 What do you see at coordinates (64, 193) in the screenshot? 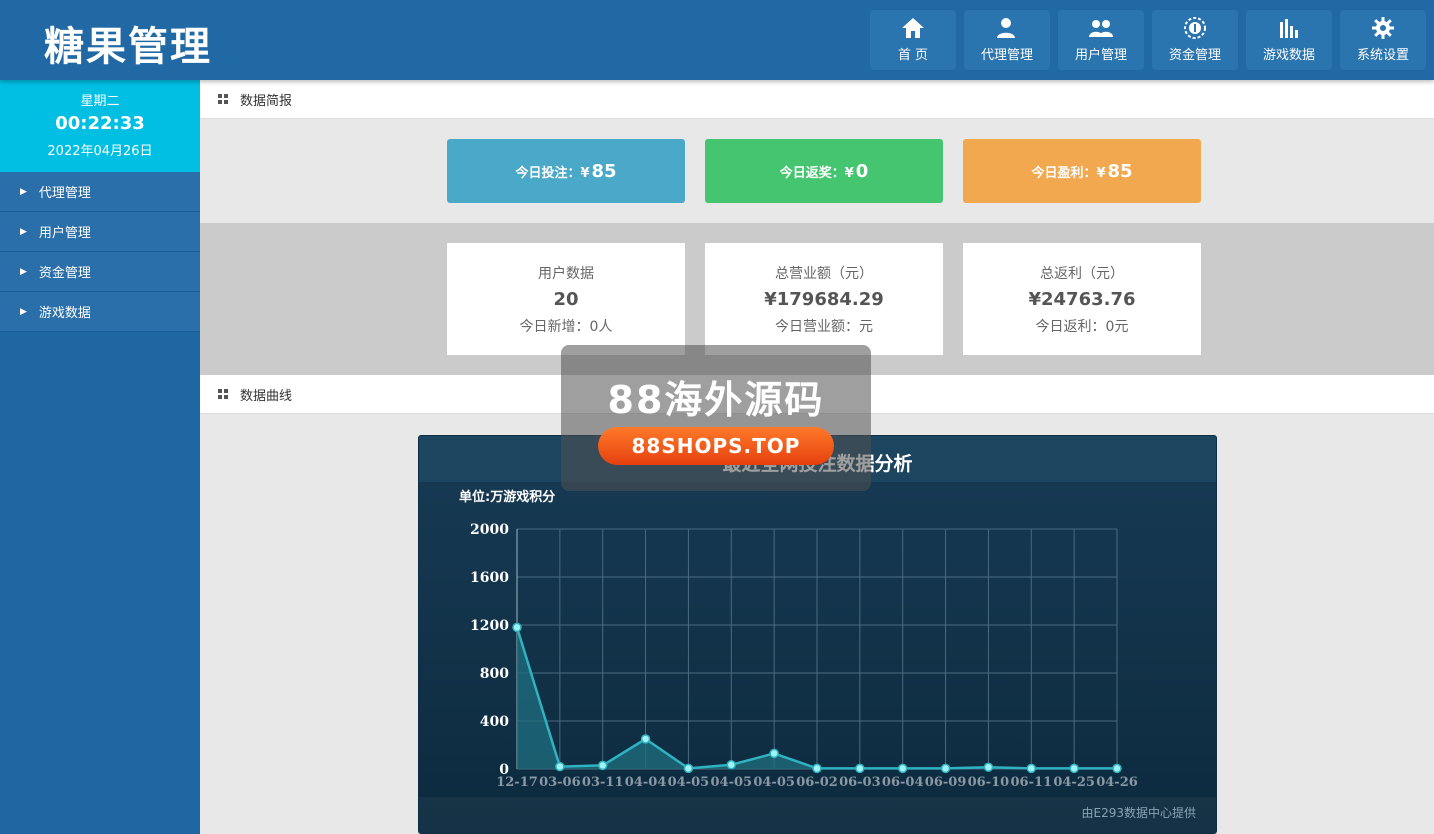
I see `sidebar-item-label: 代理管理` at bounding box center [64, 193].